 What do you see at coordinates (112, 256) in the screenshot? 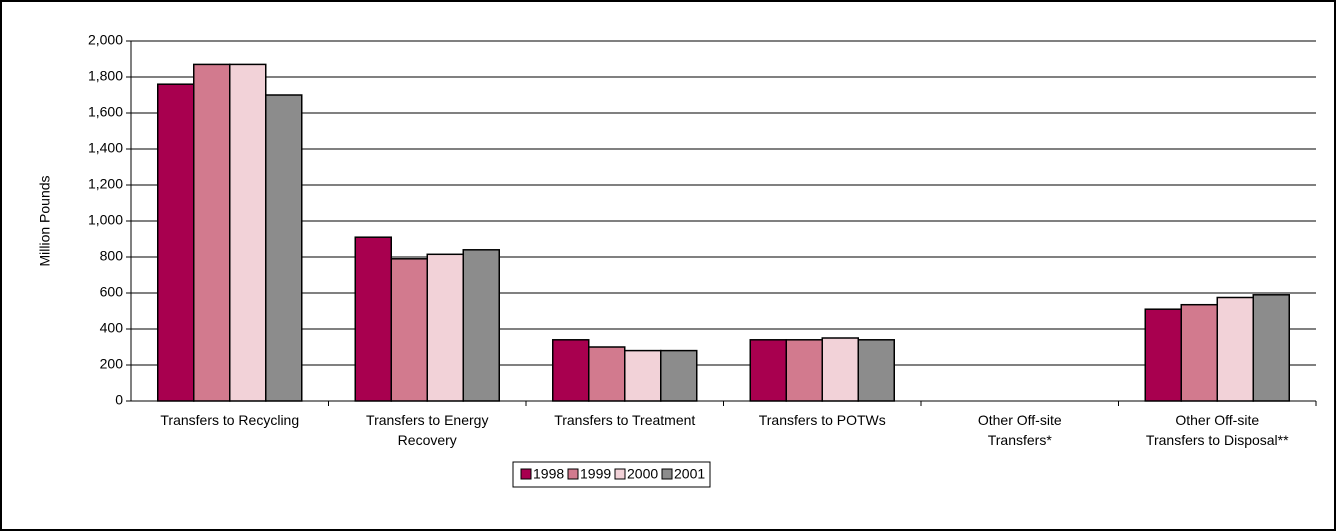
I see `y-tick-label: 800` at bounding box center [112, 256].